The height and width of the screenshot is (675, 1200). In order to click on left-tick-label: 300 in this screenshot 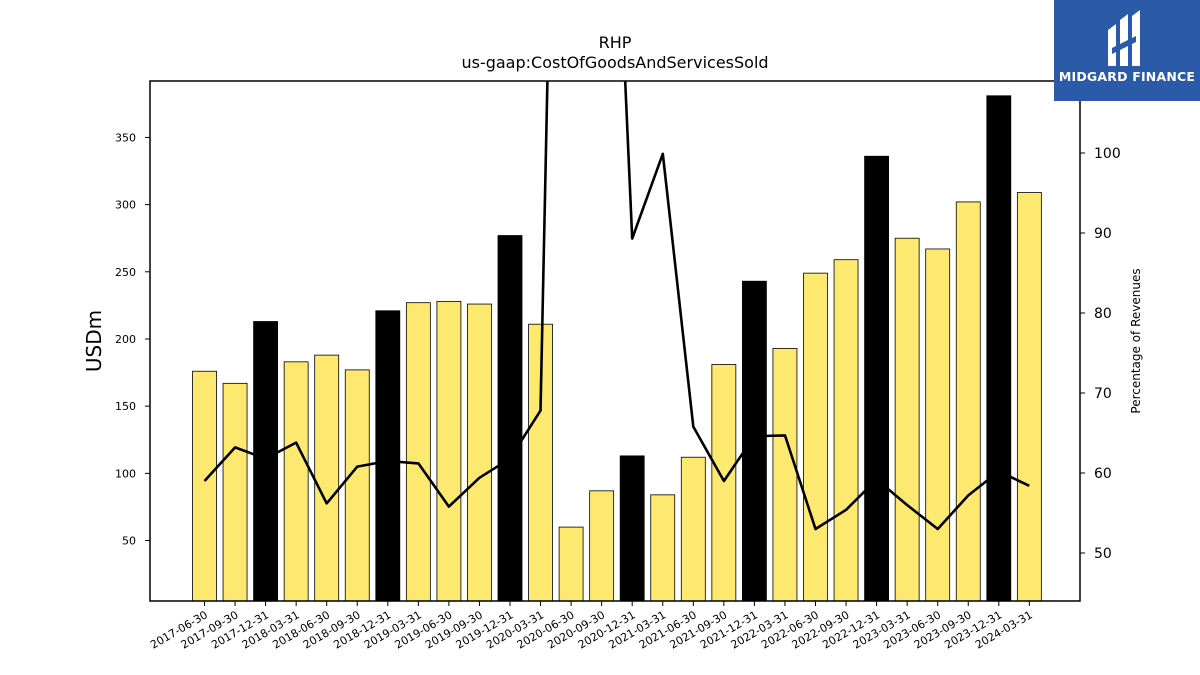, I will do `click(125, 205)`.